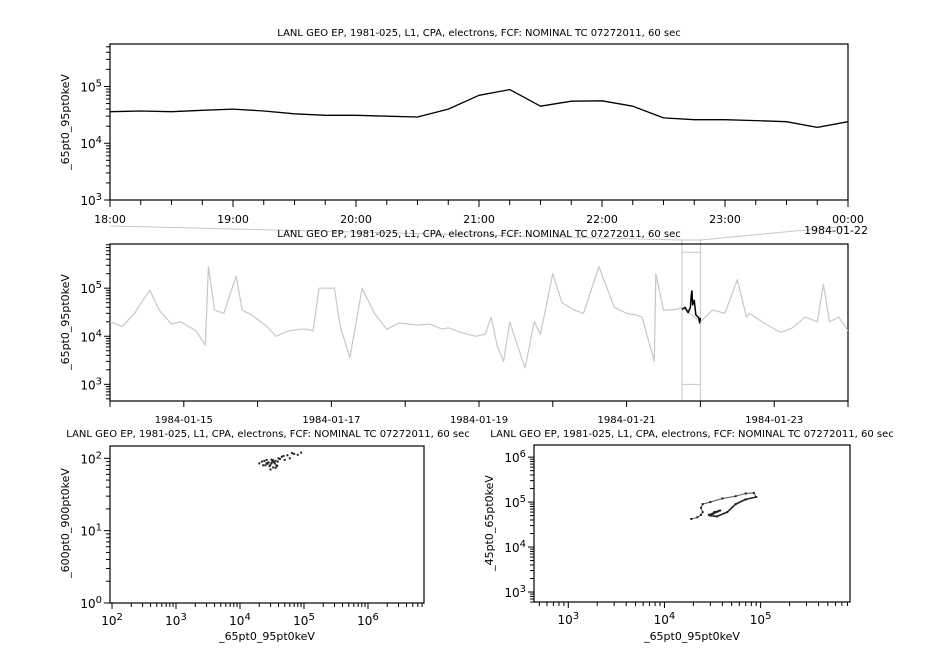 The height and width of the screenshot is (651, 926). Describe the element at coordinates (836, 230) in the screenshot. I see `top-panel-date-label: 1984-01-22` at that location.